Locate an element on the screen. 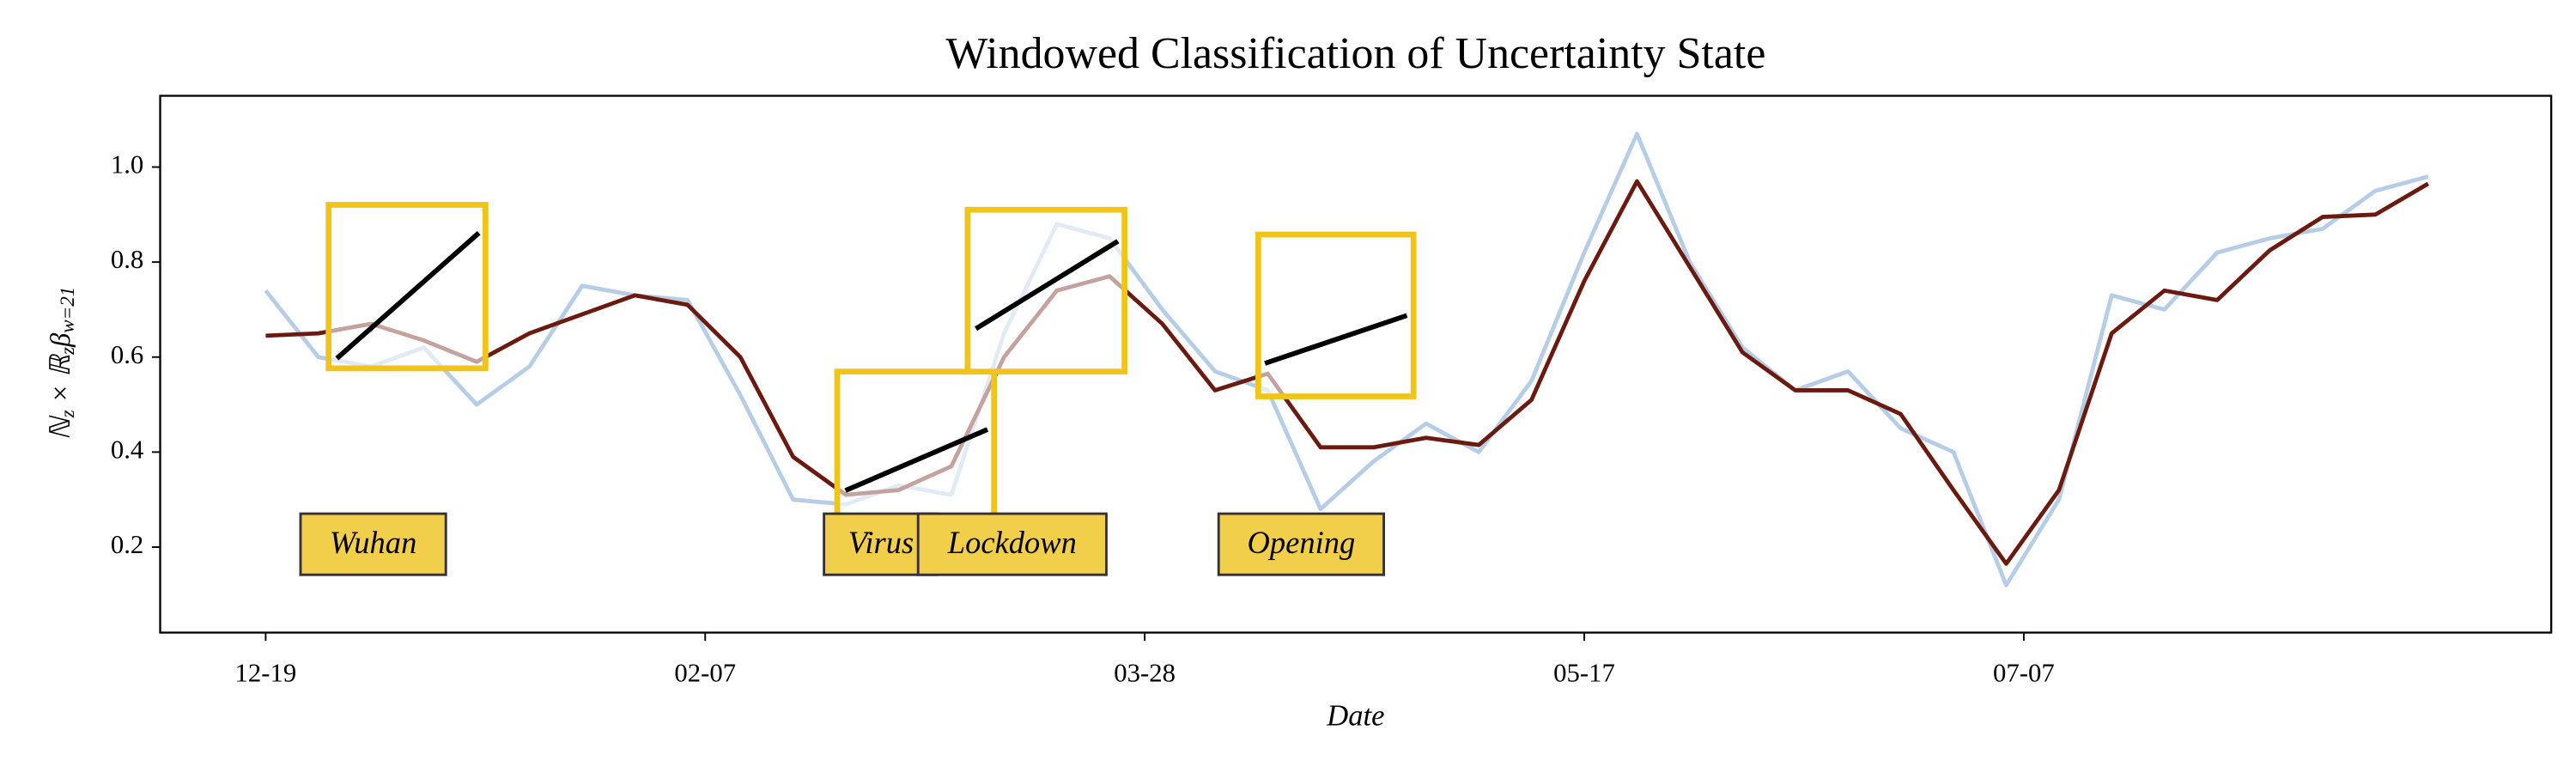 This screenshot has height=773, width=2576. y-tick-label: 0.4 is located at coordinates (127, 449).